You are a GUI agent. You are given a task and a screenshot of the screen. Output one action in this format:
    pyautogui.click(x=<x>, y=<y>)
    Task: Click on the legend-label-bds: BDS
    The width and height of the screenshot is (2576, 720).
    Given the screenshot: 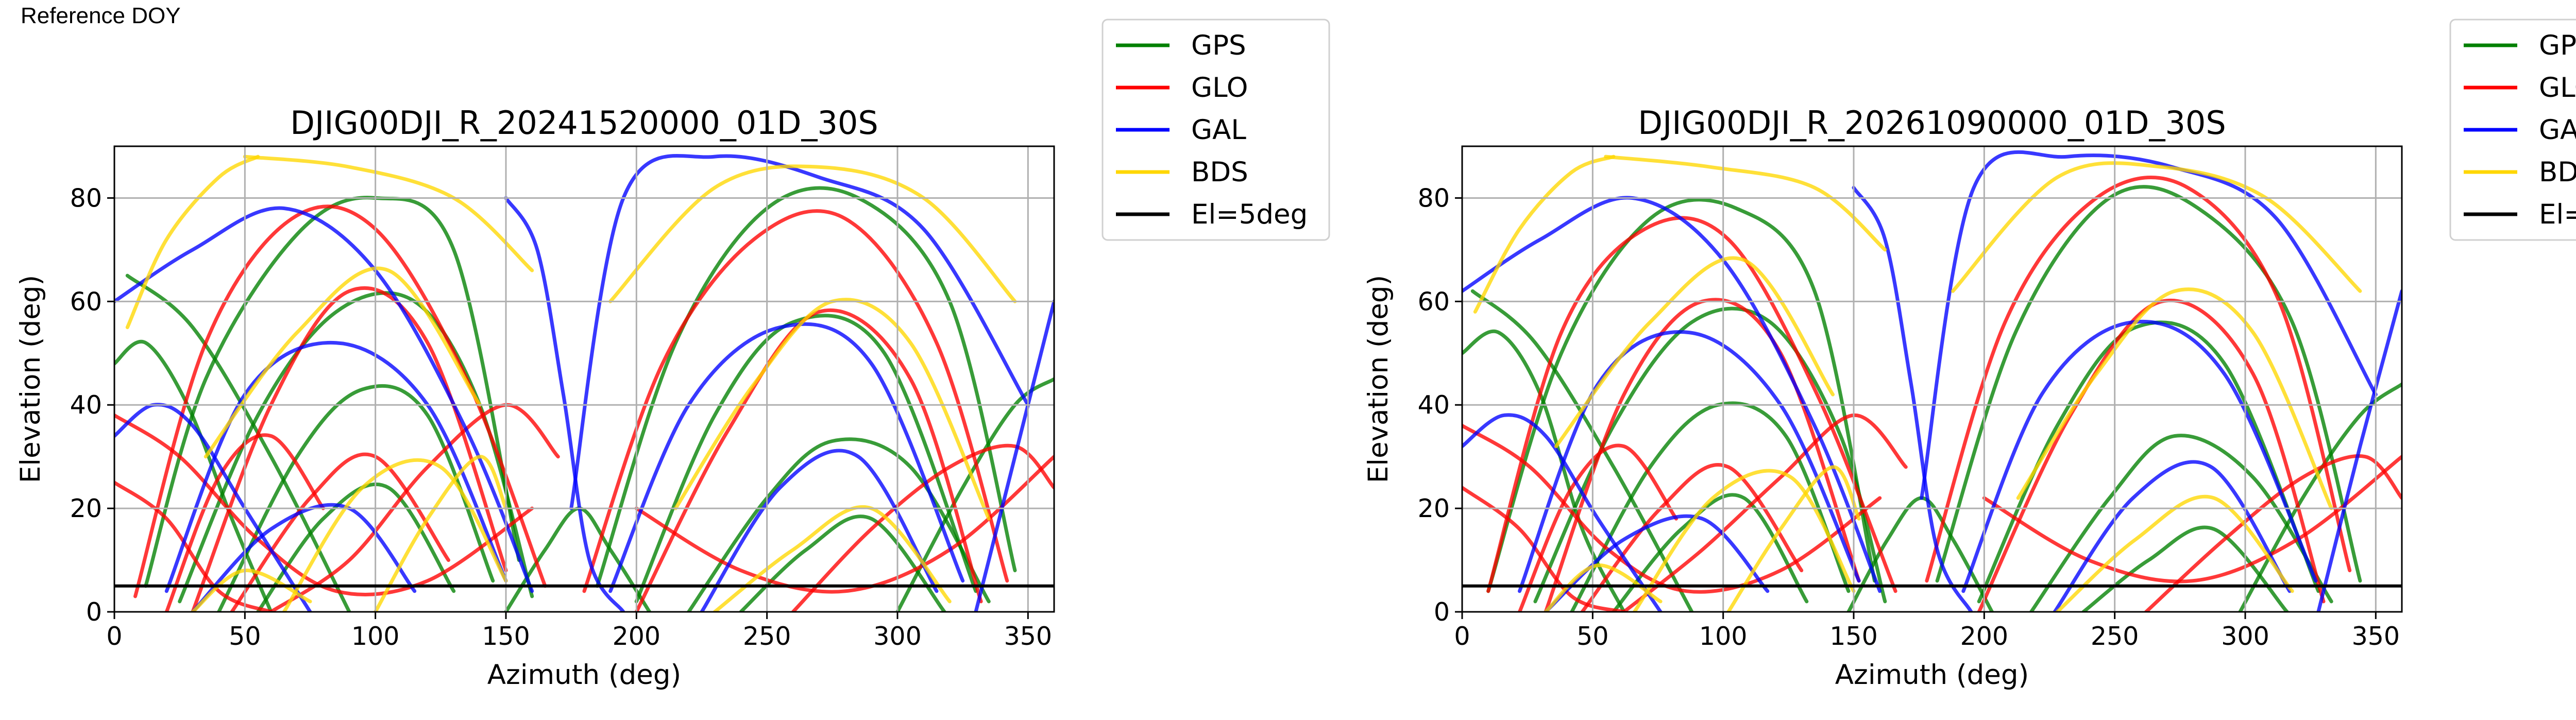 What is the action you would take?
    pyautogui.click(x=2557, y=172)
    